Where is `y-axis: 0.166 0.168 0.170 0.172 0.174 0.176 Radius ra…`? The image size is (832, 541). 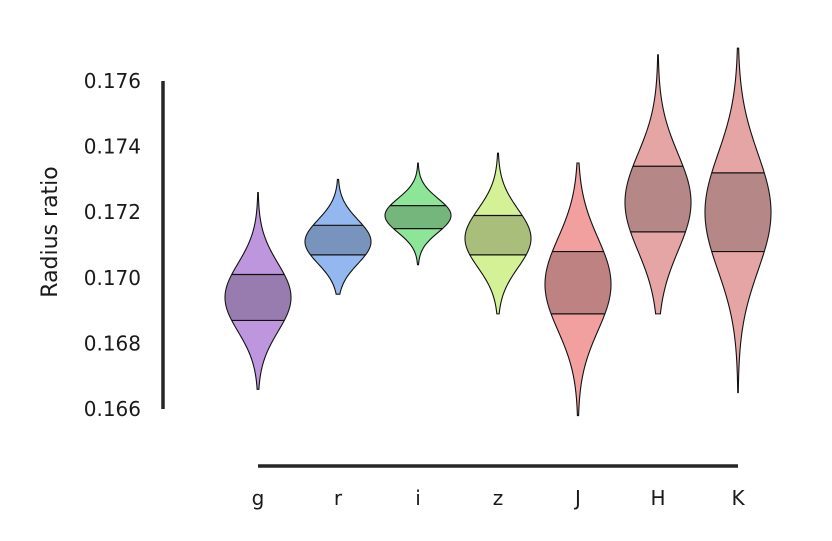 y-axis: 0.166 0.168 0.170 0.172 0.174 0.176 Radius ra… is located at coordinates (101, 245).